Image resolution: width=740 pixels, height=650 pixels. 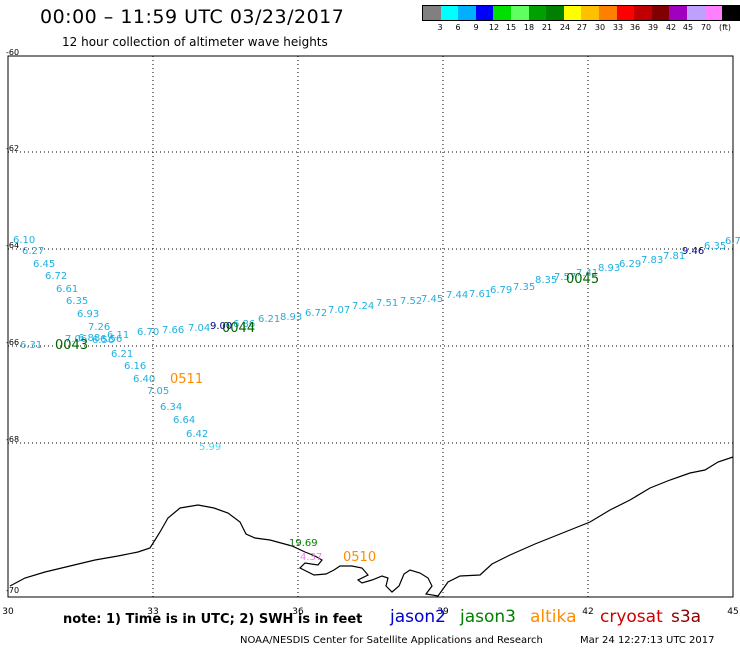 What do you see at coordinates (524, 287) in the screenshot?
I see `wave-reading: 7.35` at bounding box center [524, 287].